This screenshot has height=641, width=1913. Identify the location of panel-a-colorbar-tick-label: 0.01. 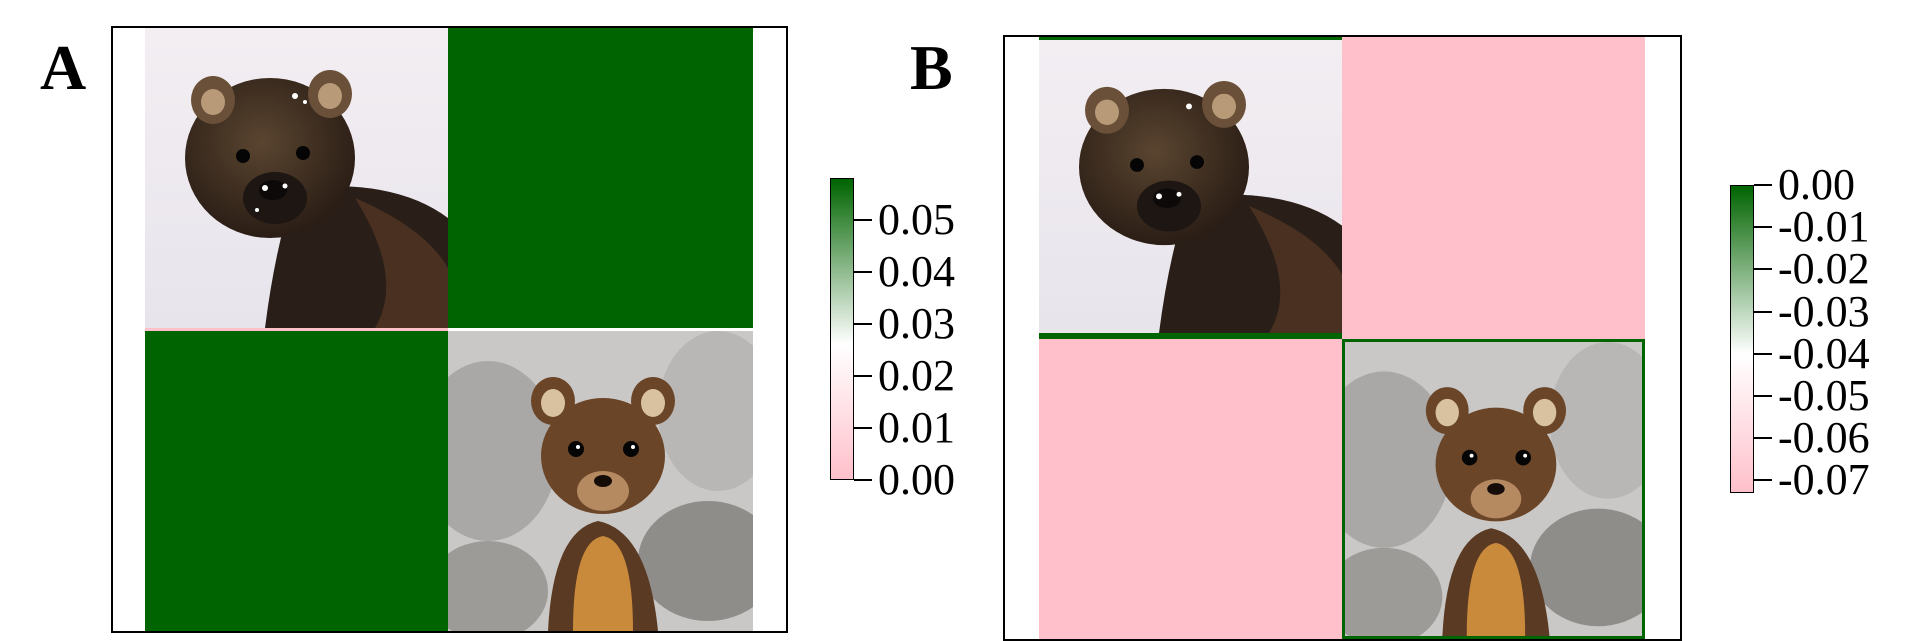
(916, 427).